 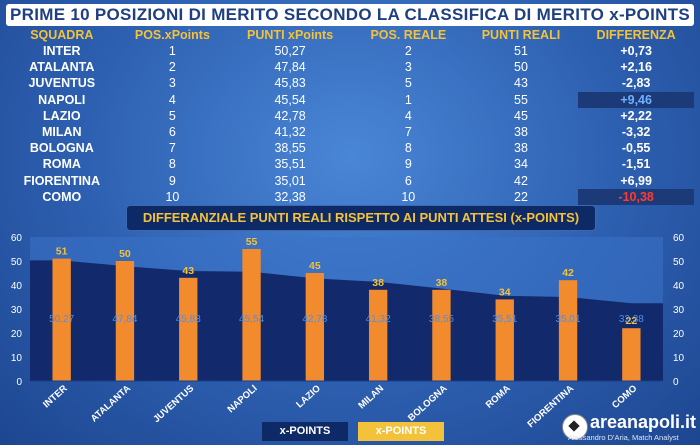 What do you see at coordinates (408, 83) in the screenshot?
I see `cell-pos-real: 5` at bounding box center [408, 83].